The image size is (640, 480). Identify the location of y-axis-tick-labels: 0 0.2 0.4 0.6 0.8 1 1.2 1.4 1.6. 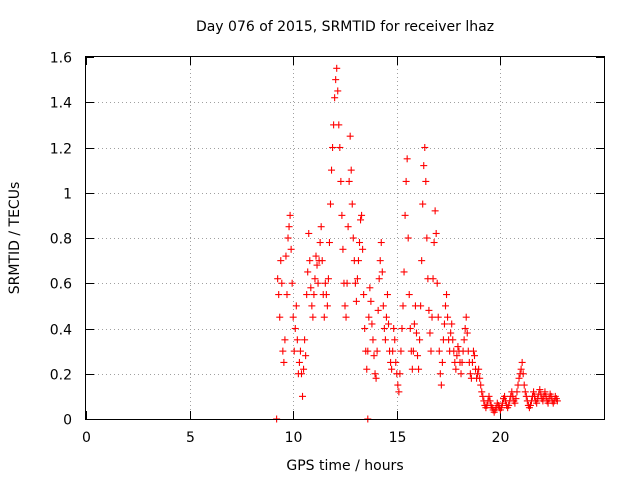
(61, 240).